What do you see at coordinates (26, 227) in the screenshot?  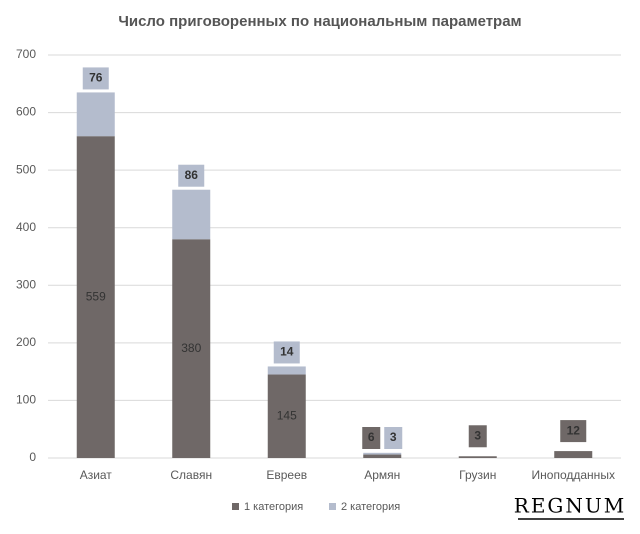 I see `y-tick-label: 400` at bounding box center [26, 227].